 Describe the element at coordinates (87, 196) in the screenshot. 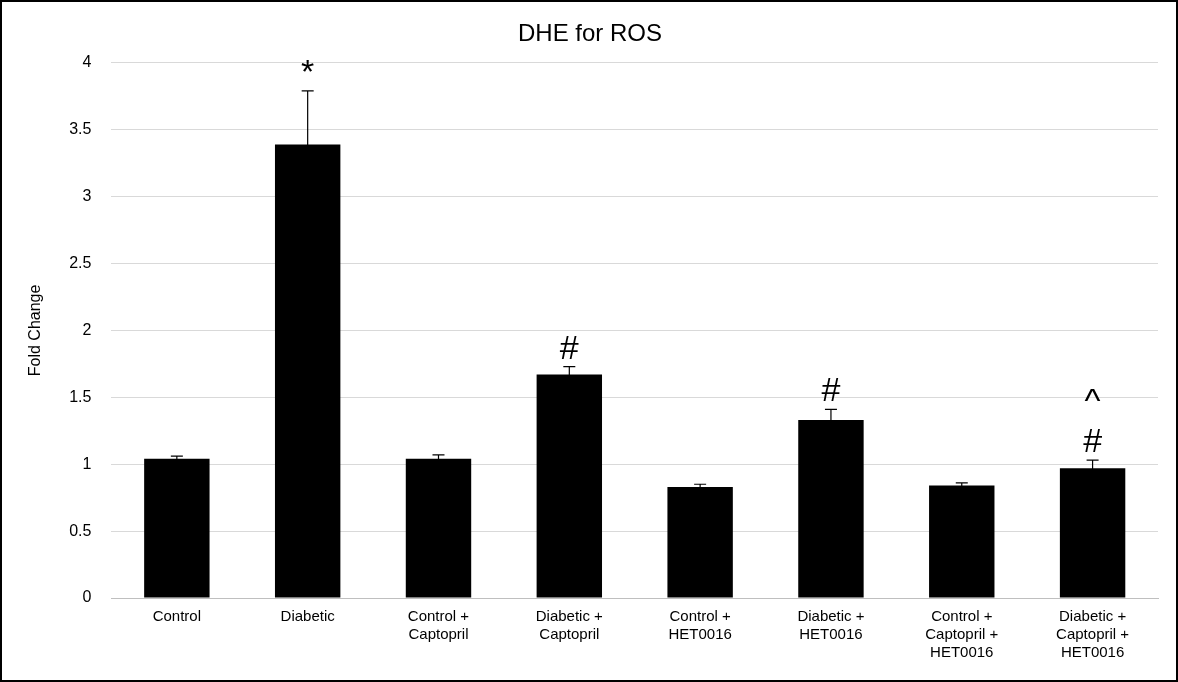

I see `y-tick-label: 3` at that location.